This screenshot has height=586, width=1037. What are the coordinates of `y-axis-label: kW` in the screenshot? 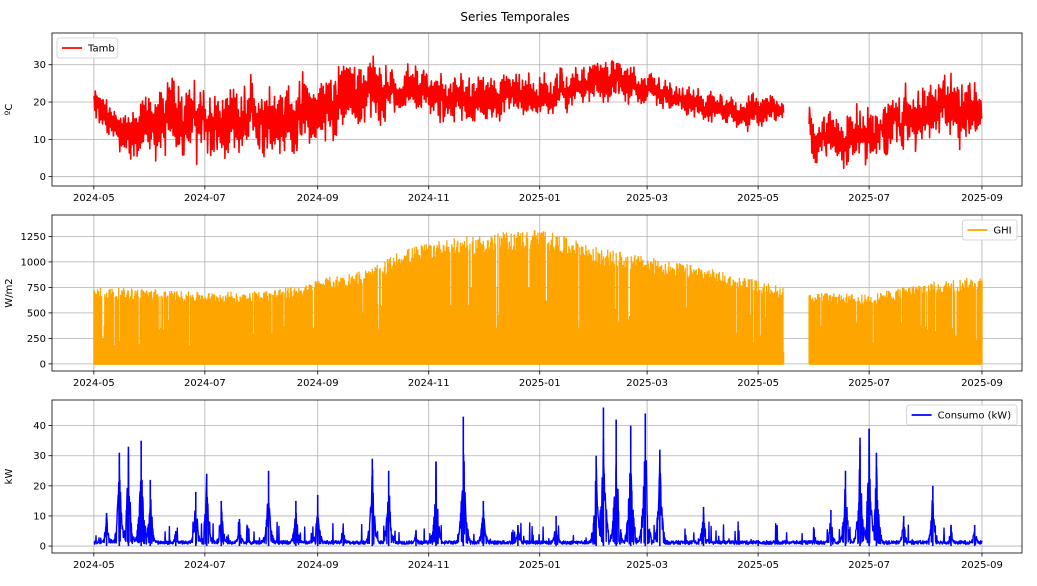 It's located at (9, 477).